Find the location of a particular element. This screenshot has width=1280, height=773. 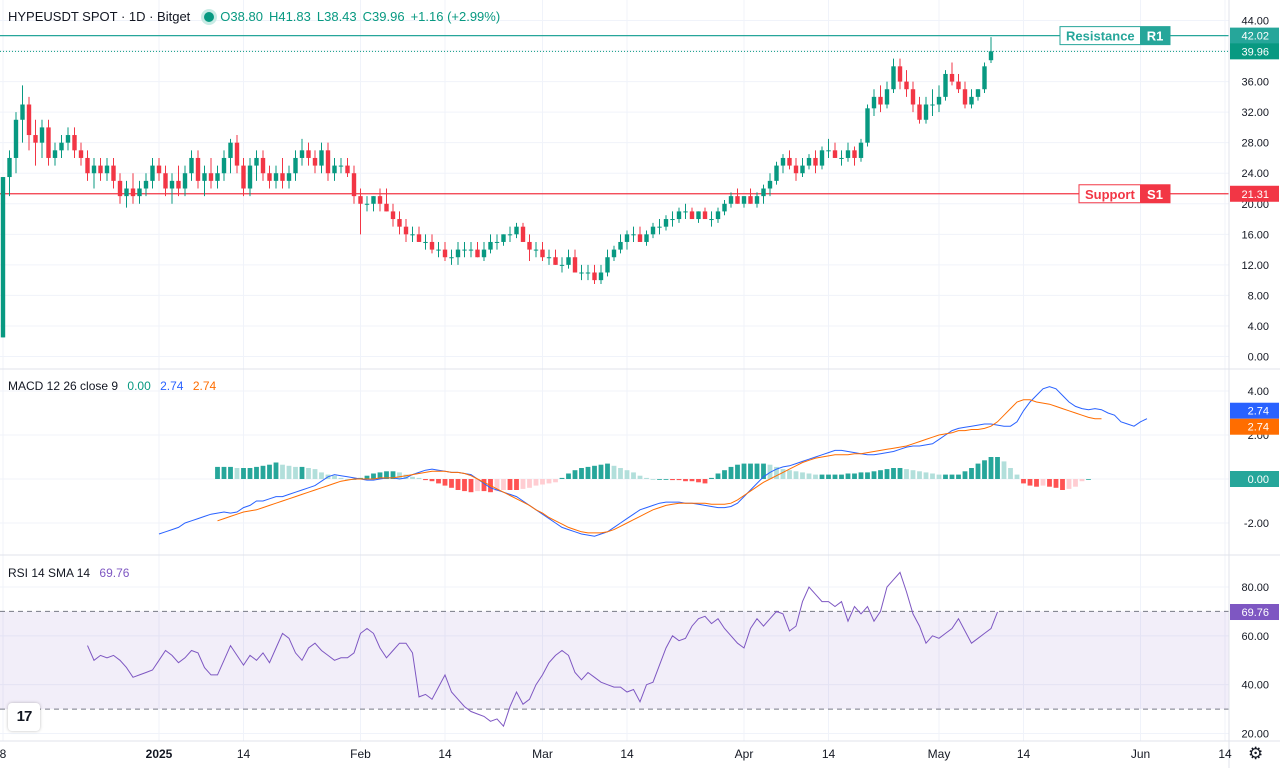

y-tick-label: 80.00 is located at coordinates (1255, 588).